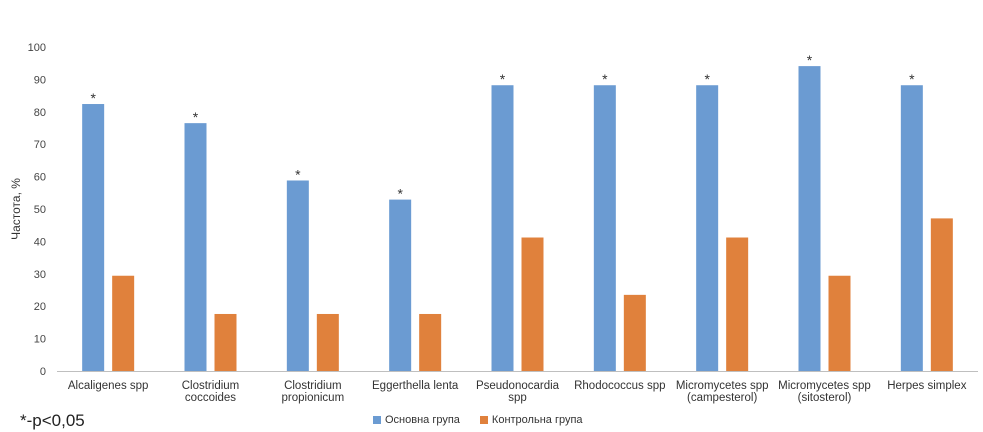 The height and width of the screenshot is (432, 983). I want to click on x-category-label: spp, so click(517, 398).